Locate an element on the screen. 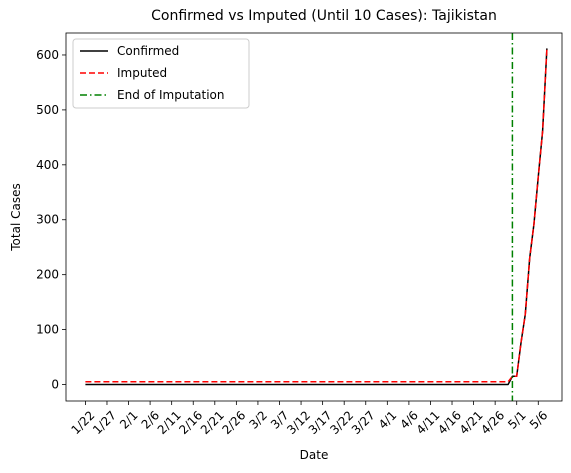 The height and width of the screenshot is (473, 571). x-tick-label: 3/27 is located at coordinates (363, 422).